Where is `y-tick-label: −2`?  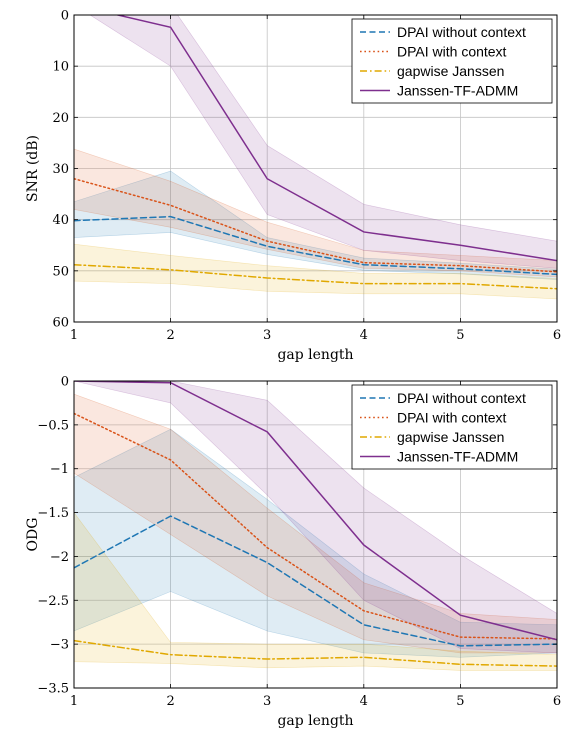 y-tick-label: −2 is located at coordinates (59, 557).